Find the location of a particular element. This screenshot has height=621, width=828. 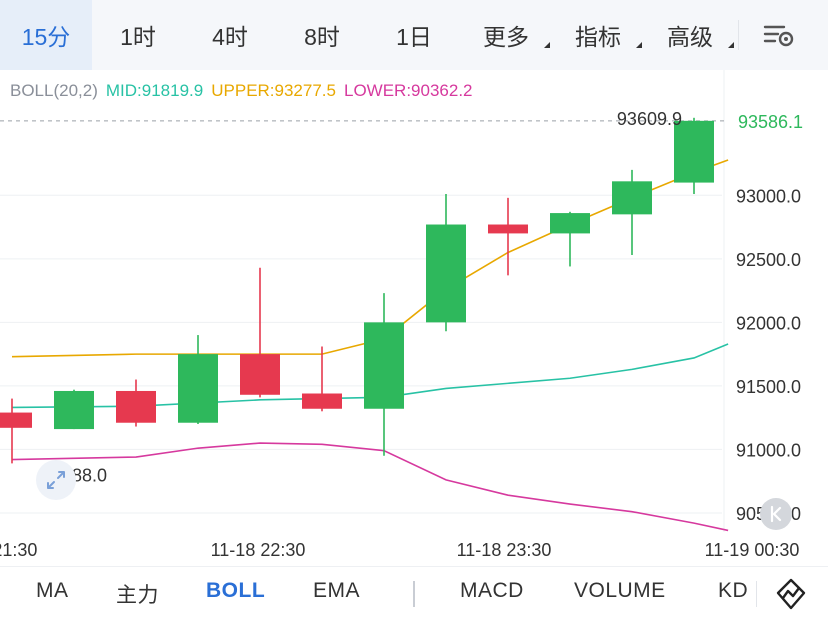

y-tick-label: 91500.0 is located at coordinates (768, 387).